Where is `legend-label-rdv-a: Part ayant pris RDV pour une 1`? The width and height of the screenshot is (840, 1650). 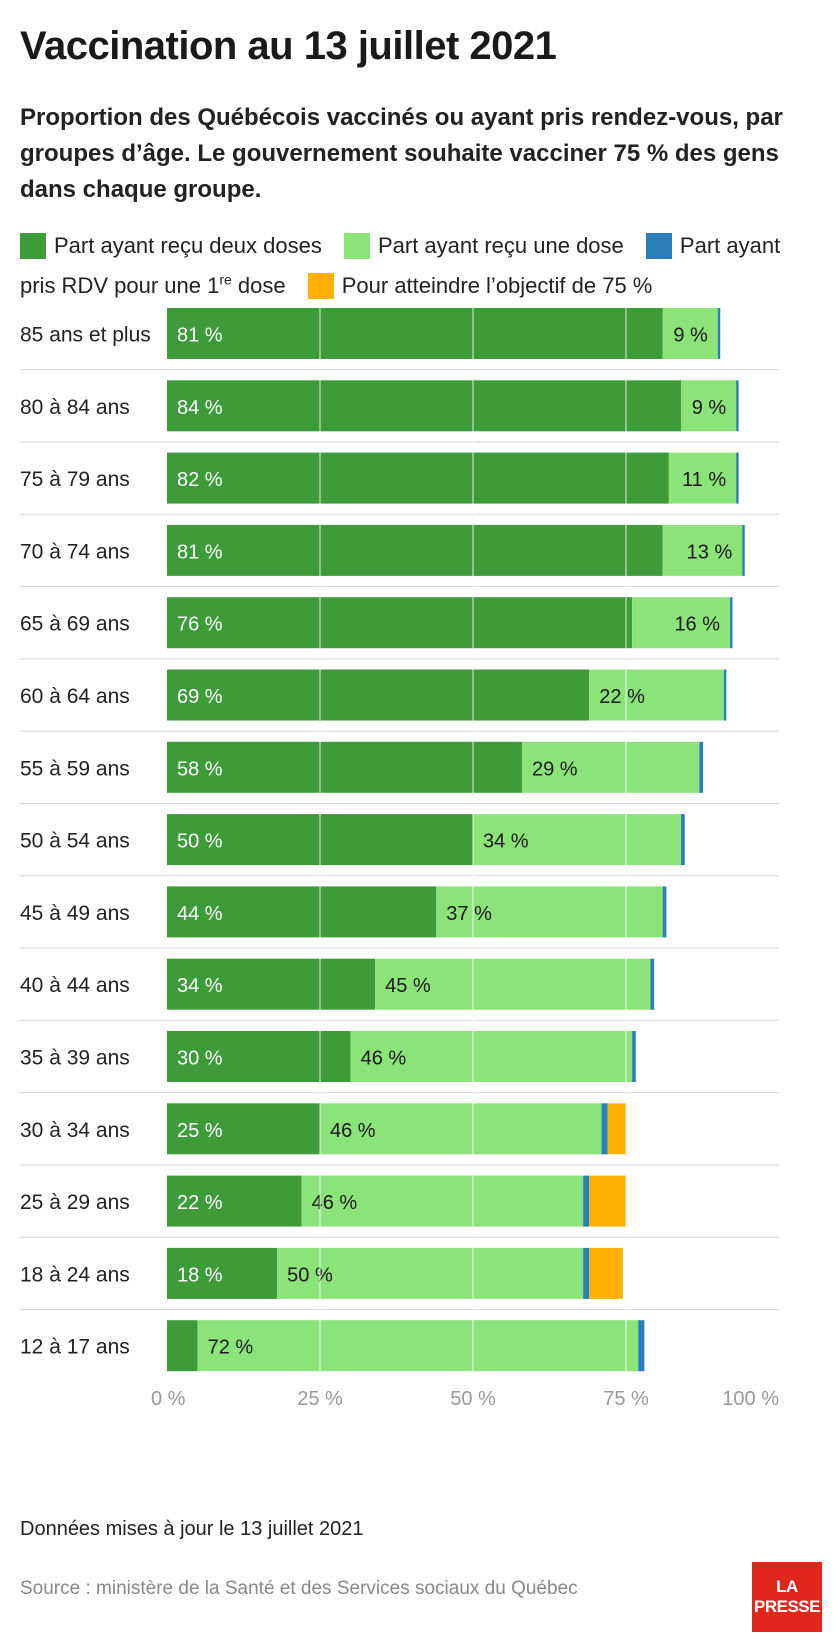
legend-label-rdv-a: Part ayant pris RDV pour une 1 is located at coordinates (400, 265).